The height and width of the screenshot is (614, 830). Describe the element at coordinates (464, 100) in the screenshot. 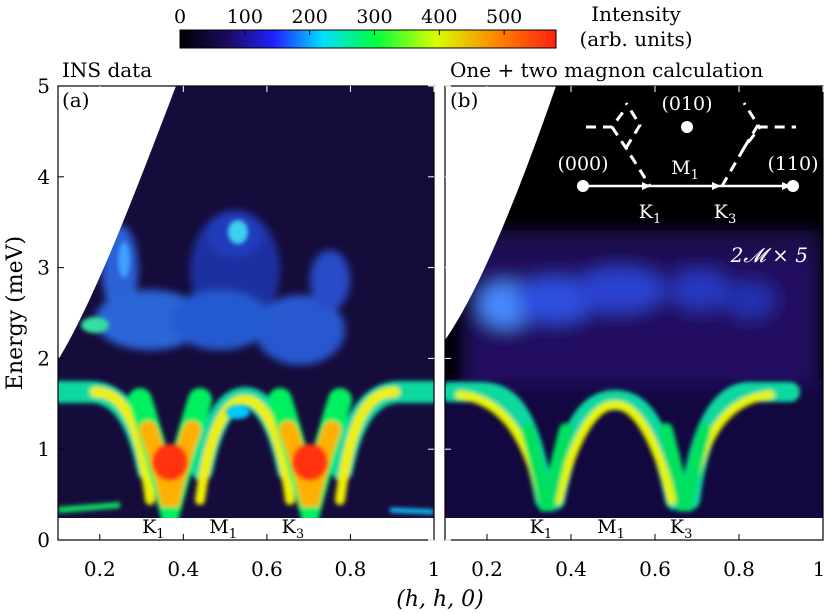

I see `panel-b-tag: (b)` at that location.